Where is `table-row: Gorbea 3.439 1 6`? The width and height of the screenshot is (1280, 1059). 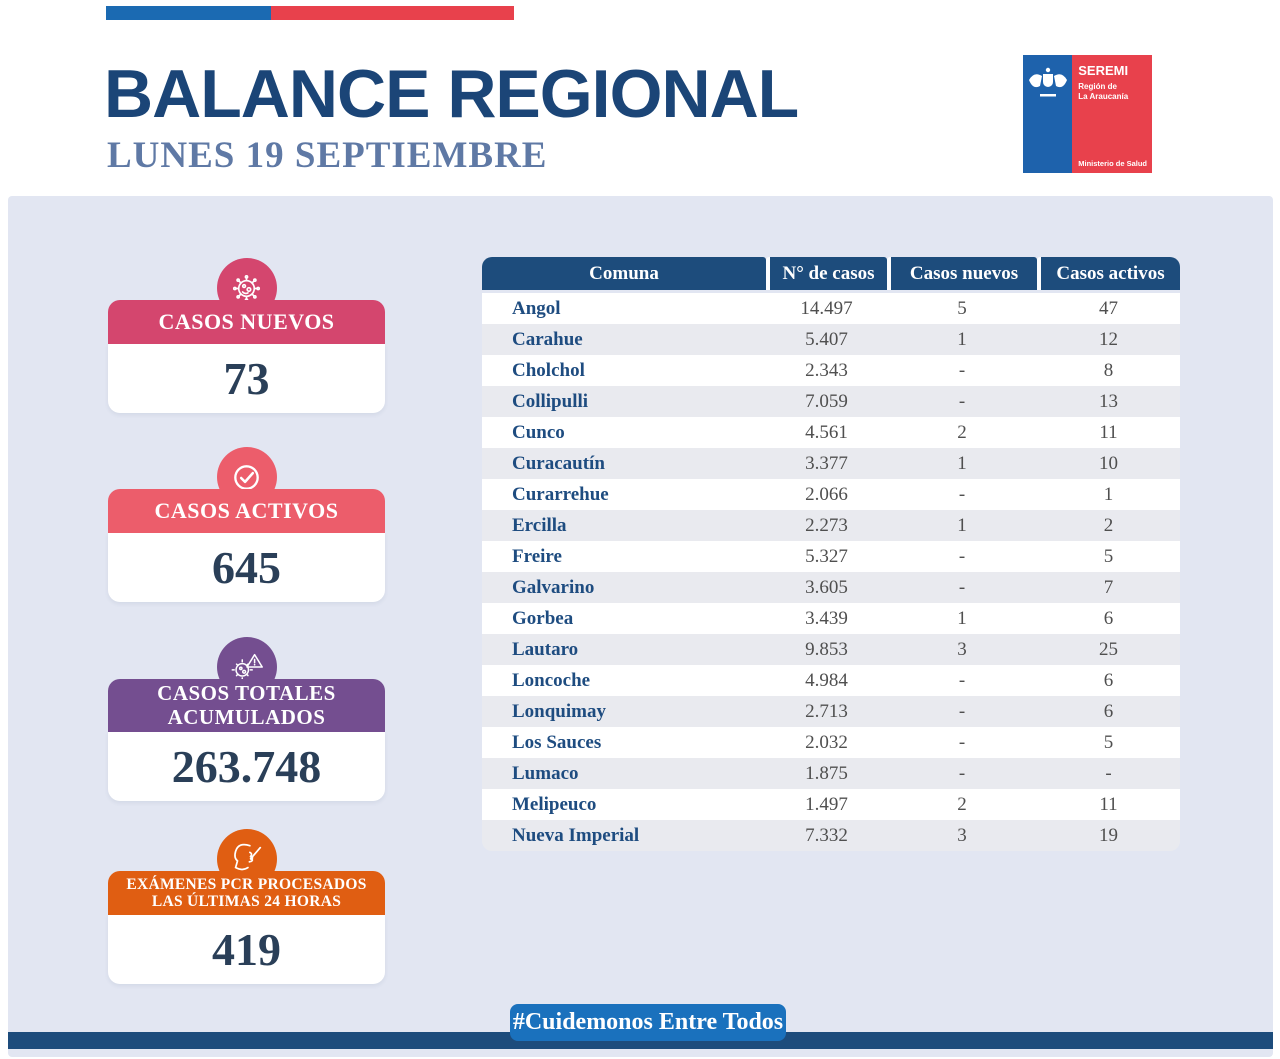 table-row: Gorbea 3.439 1 6 is located at coordinates (831, 618).